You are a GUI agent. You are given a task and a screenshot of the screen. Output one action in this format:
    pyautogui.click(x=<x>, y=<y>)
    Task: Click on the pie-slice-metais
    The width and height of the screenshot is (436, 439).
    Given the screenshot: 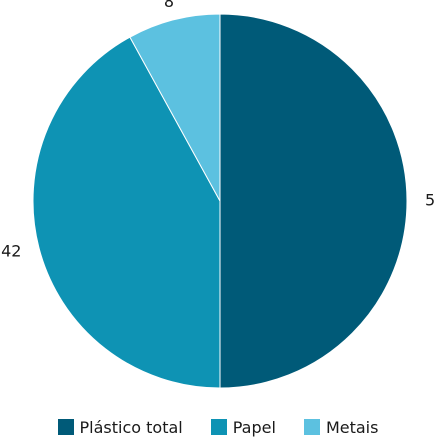 What is the action you would take?
    pyautogui.click(x=175, y=107)
    